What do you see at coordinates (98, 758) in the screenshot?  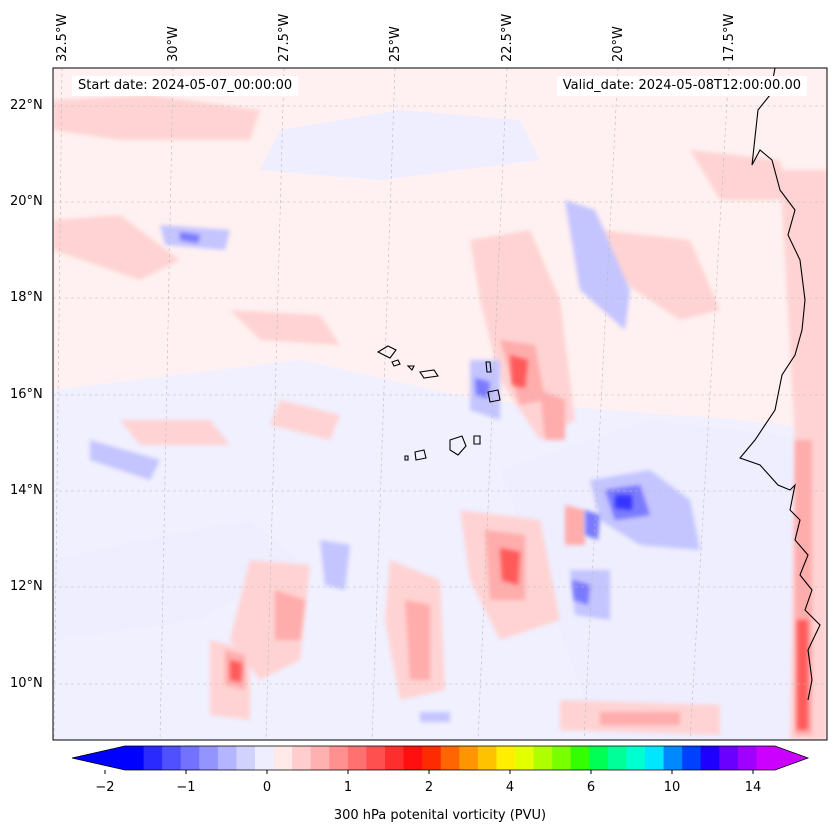 I see `colorbar-extend-low` at bounding box center [98, 758].